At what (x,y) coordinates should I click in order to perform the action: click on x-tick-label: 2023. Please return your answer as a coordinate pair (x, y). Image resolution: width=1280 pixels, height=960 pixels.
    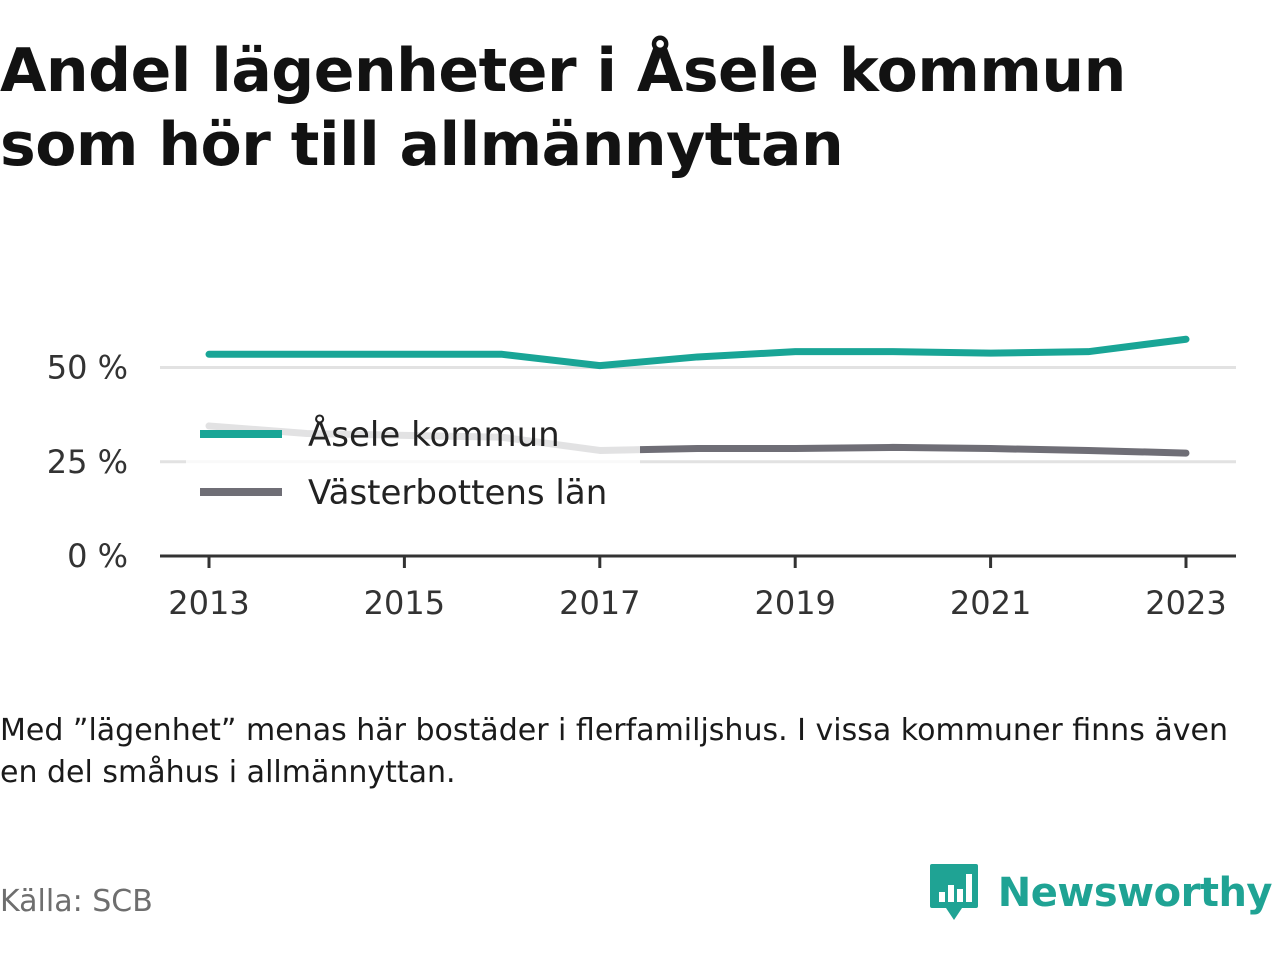
    Looking at the image, I should click on (1185, 603).